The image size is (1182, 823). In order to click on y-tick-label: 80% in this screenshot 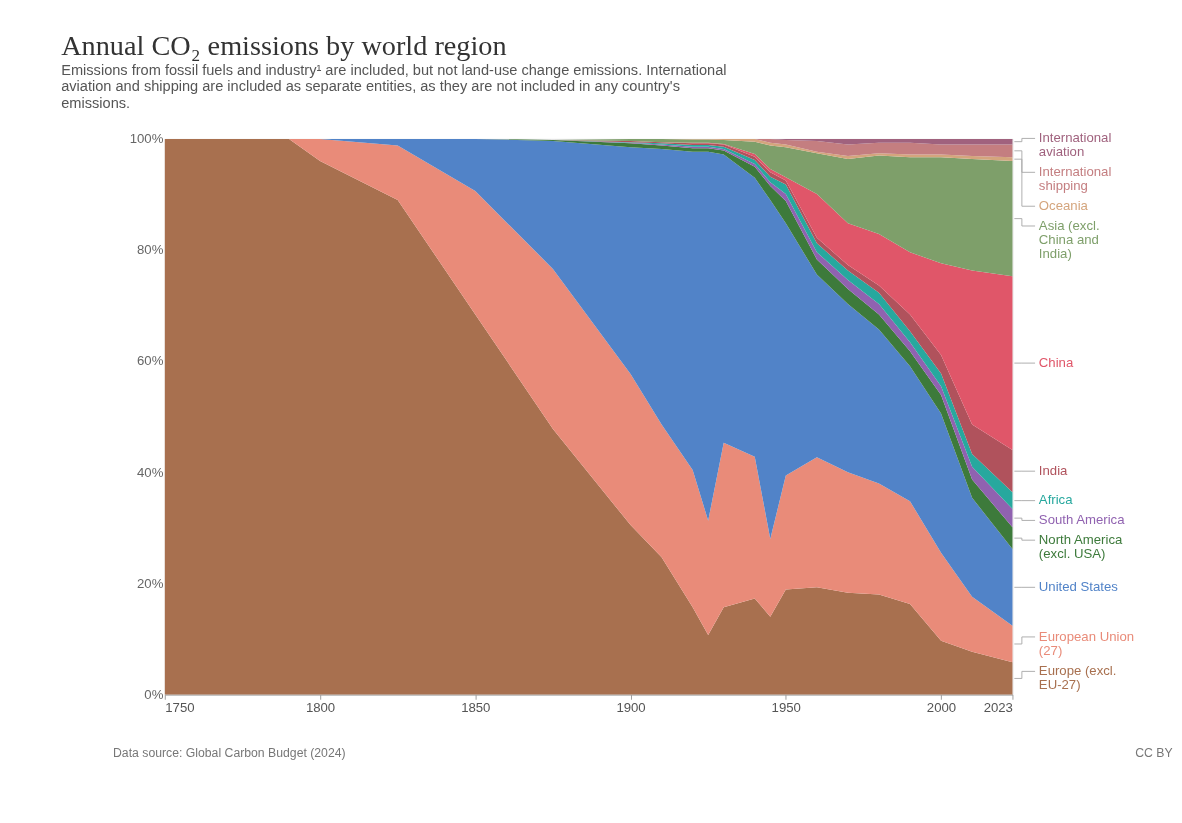, I will do `click(150, 250)`.